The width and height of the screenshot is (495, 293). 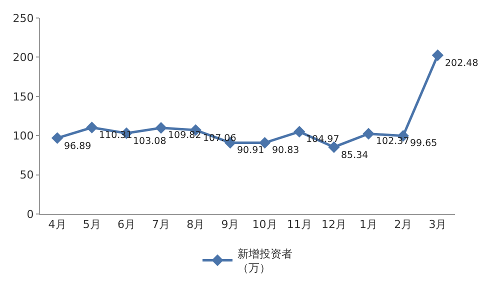 I want to click on x-tick-label: 5月, so click(x=91, y=225).